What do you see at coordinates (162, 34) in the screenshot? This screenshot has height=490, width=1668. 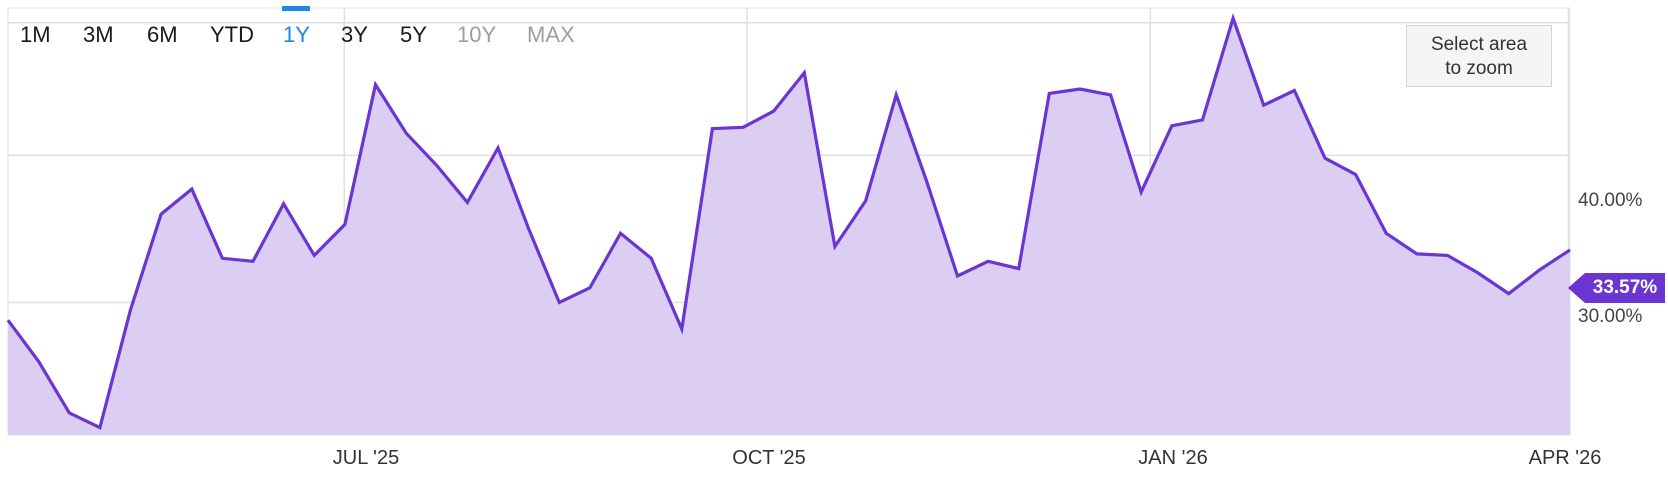 I see `range-button-6m: 6M` at bounding box center [162, 34].